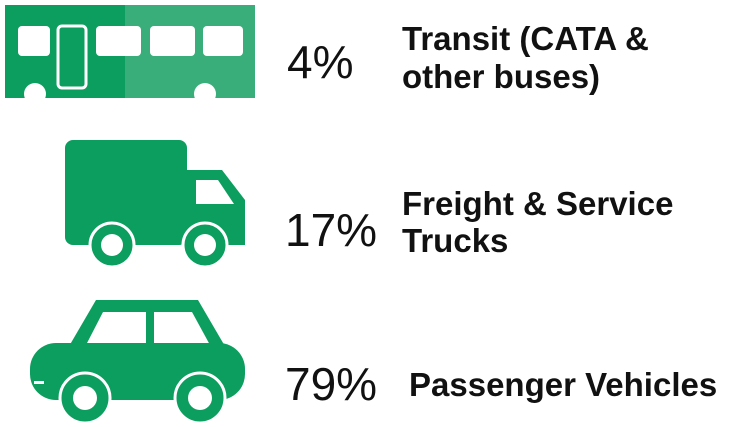  I want to click on label-line: Transit (CATA &, so click(525, 38).